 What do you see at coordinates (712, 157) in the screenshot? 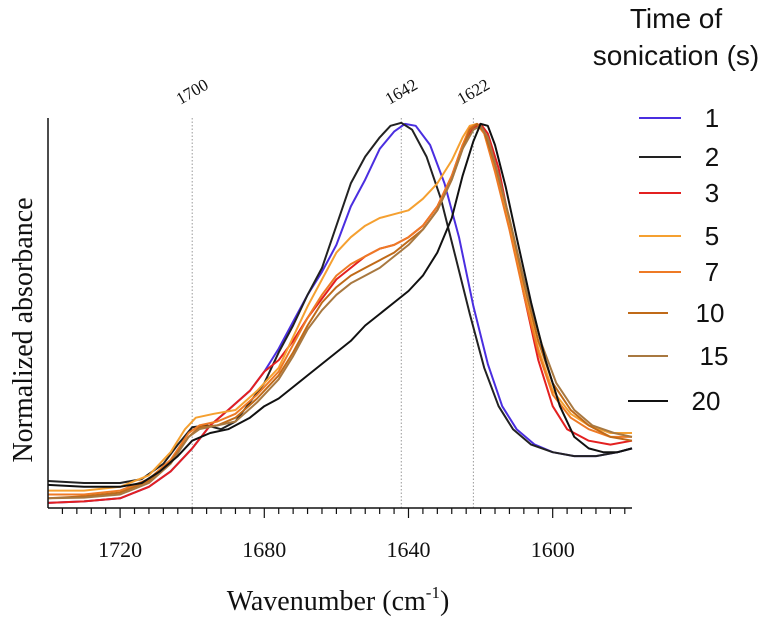
I see `legend-label-2: 2` at bounding box center [712, 157].